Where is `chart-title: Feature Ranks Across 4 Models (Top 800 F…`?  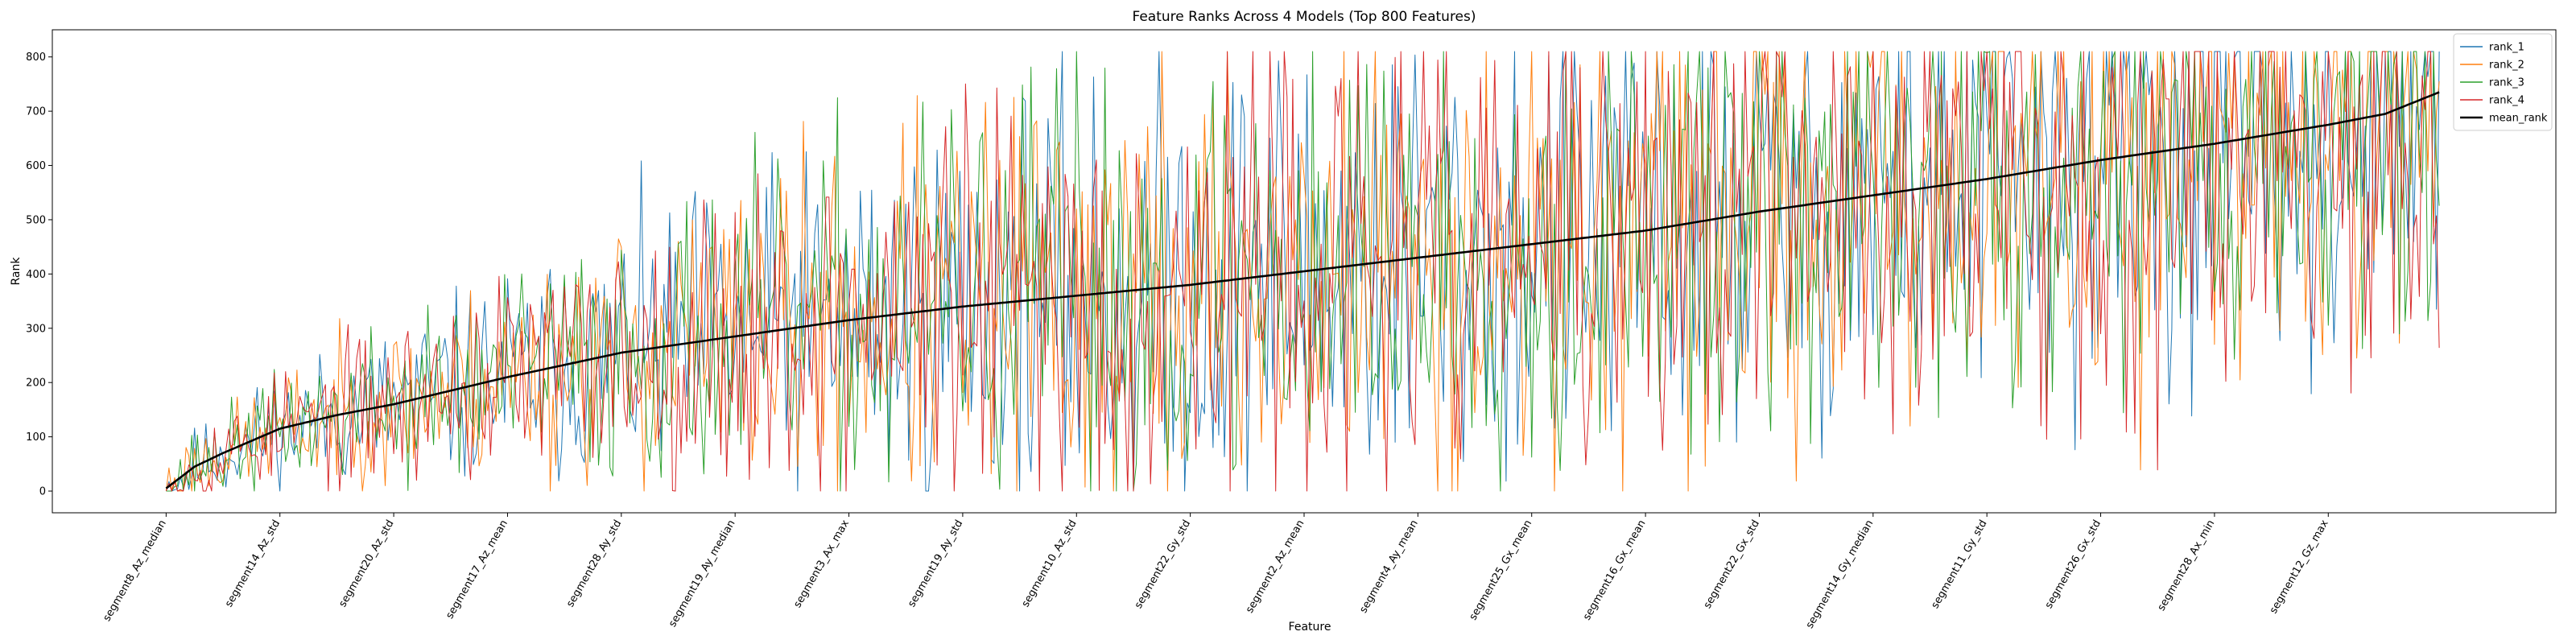 chart-title: Feature Ranks Across 4 Models (Top 800 F… is located at coordinates (1304, 17).